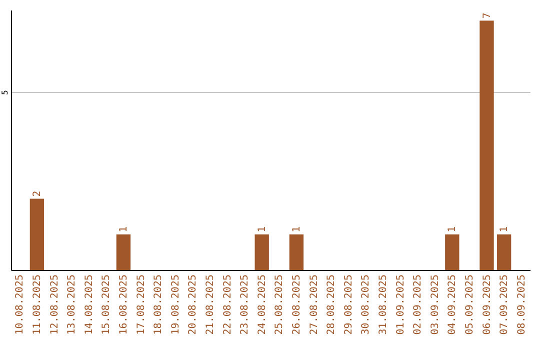 The width and height of the screenshot is (540, 340). I want to click on x-tick-label: 12.08.2025, so click(54, 304).